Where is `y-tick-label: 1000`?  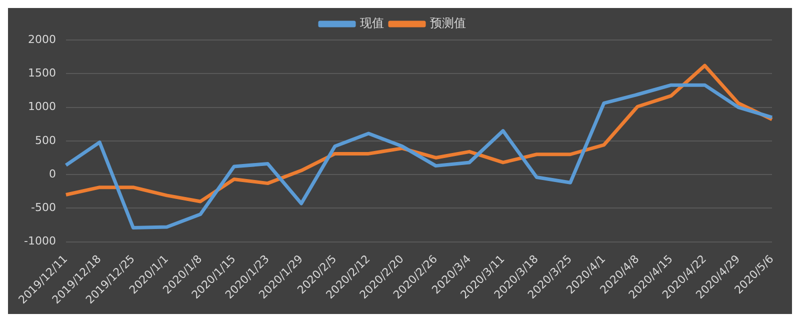
y-tick-label: 1000 is located at coordinates (42, 107).